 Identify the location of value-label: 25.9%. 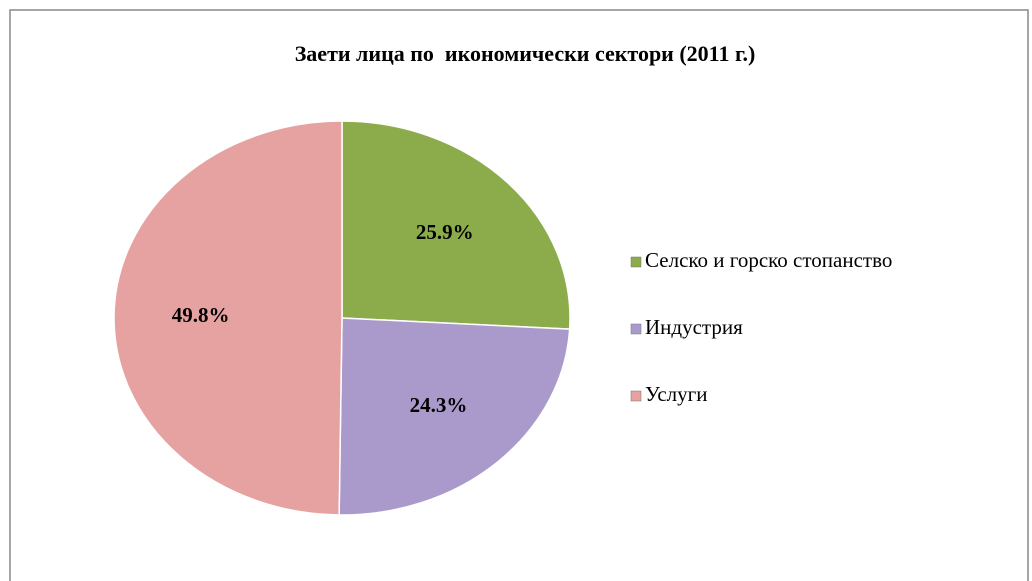
(445, 232).